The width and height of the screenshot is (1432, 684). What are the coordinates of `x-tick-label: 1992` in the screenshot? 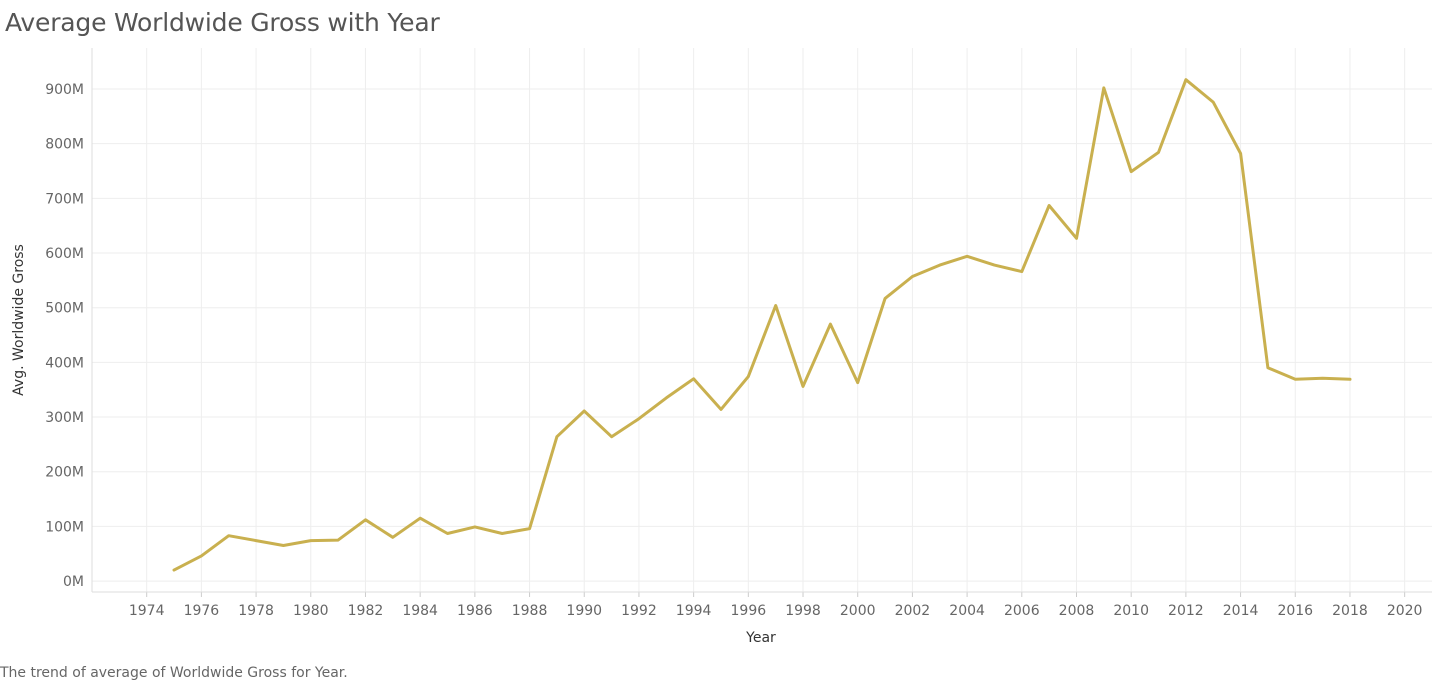 It's located at (639, 611).